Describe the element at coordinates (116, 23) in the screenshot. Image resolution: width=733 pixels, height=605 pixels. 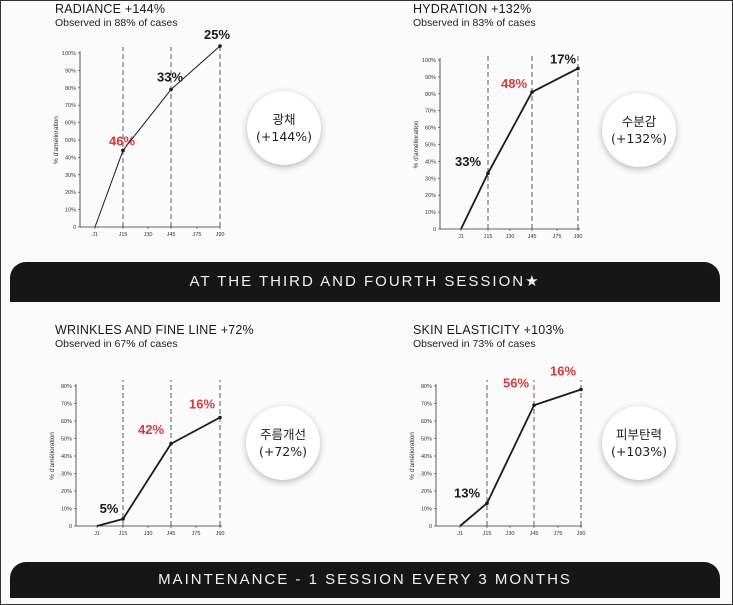
I see `panel-subtitle-radiance: Observed in 88% of cases` at that location.